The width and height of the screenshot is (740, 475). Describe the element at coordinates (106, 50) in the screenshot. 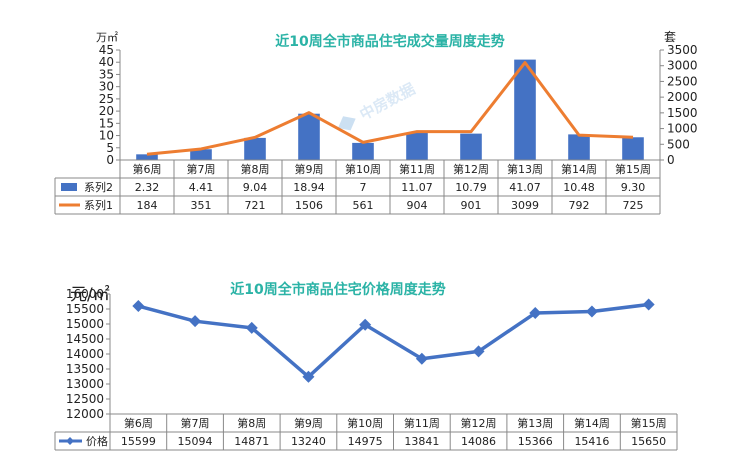

I see `left-tick-label: 45` at that location.